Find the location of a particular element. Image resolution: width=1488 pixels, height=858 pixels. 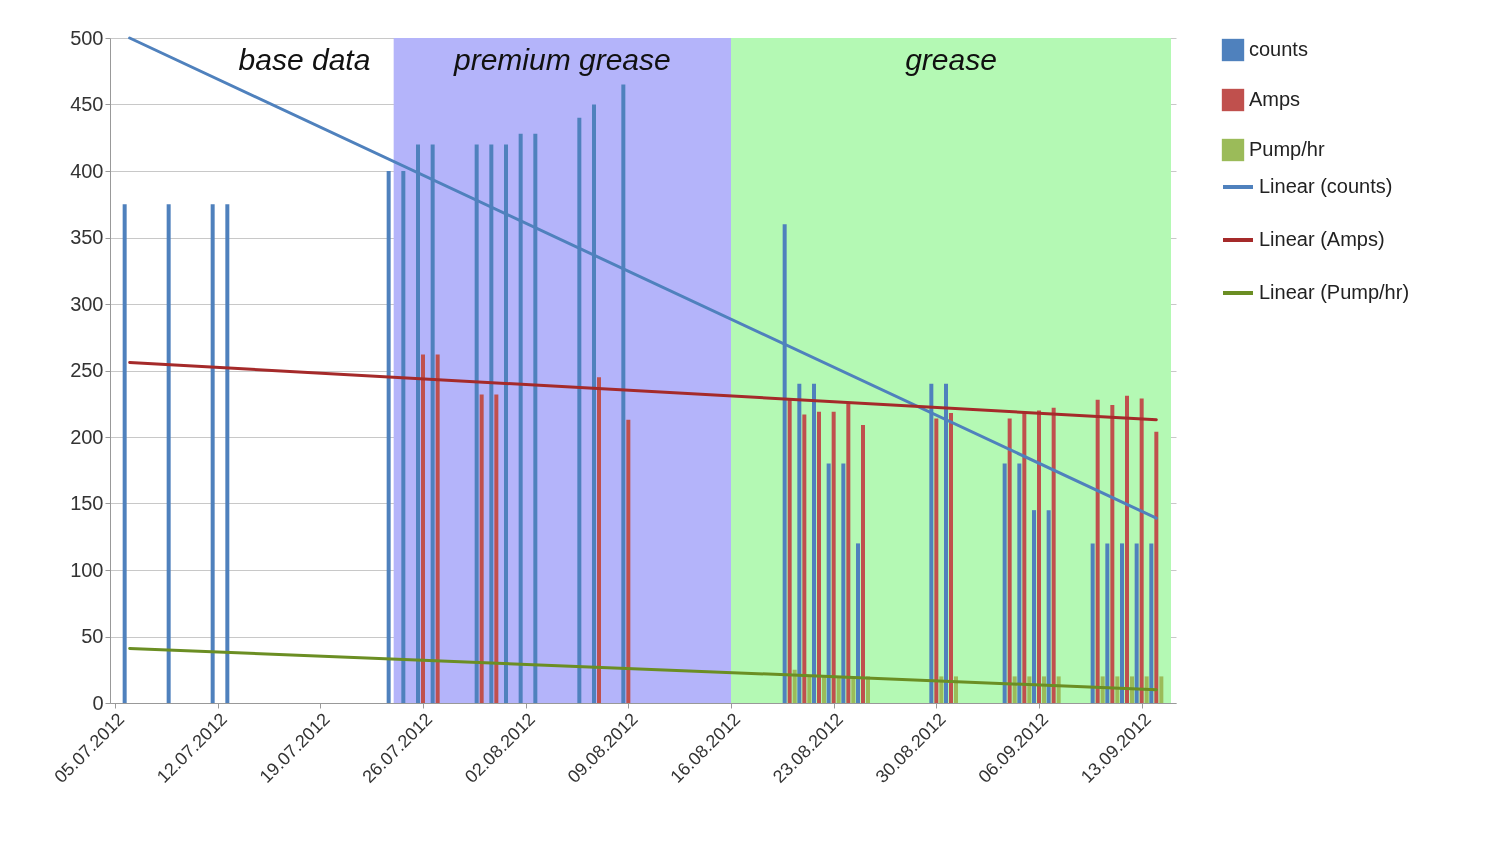

legend-label: Linear (counts) is located at coordinates (1326, 186).